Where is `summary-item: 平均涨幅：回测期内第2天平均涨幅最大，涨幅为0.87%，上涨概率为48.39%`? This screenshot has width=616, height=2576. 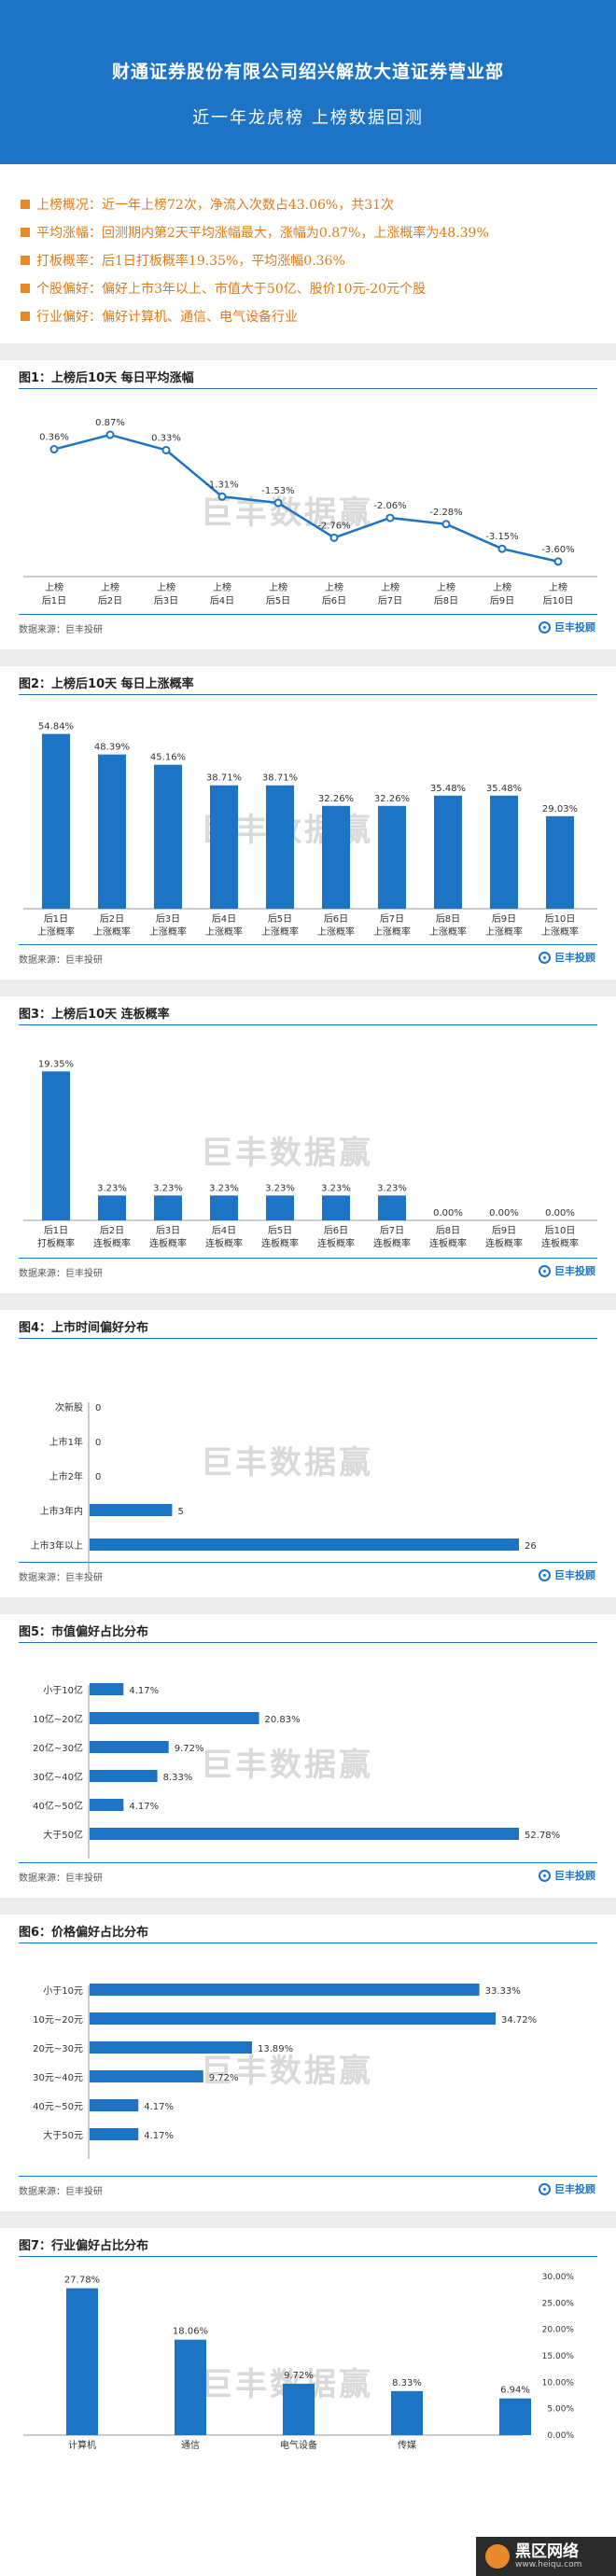
summary-item: 平均涨幅：回测期内第2天平均涨幅最大，涨幅为0.87%，上涨概率为48.39% is located at coordinates (318, 232).